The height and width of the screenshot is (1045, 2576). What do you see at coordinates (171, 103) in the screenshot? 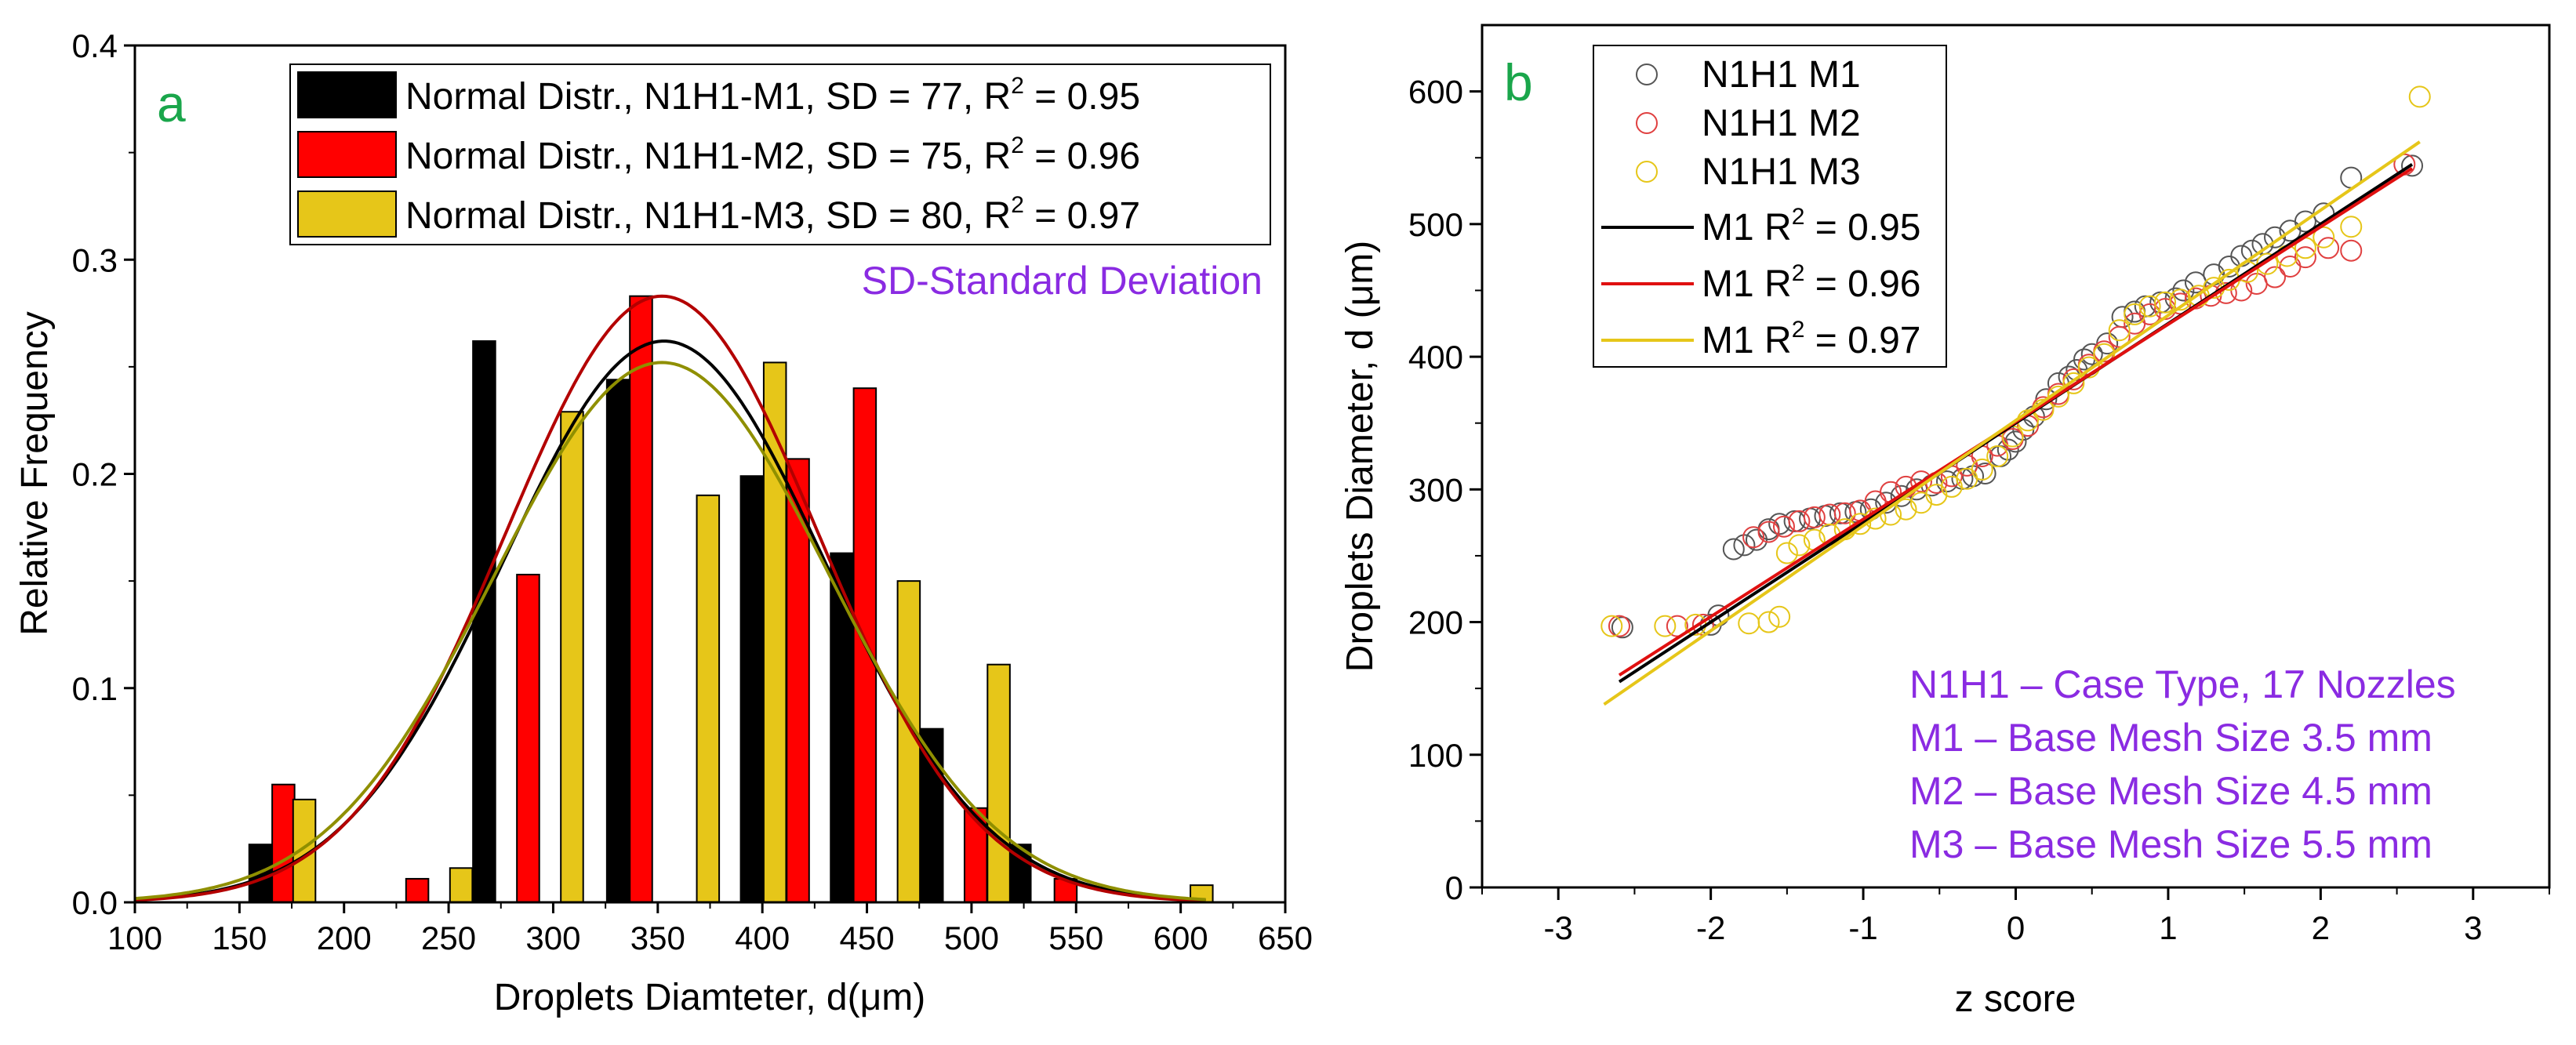
I see `panel-label-a: a` at bounding box center [171, 103].